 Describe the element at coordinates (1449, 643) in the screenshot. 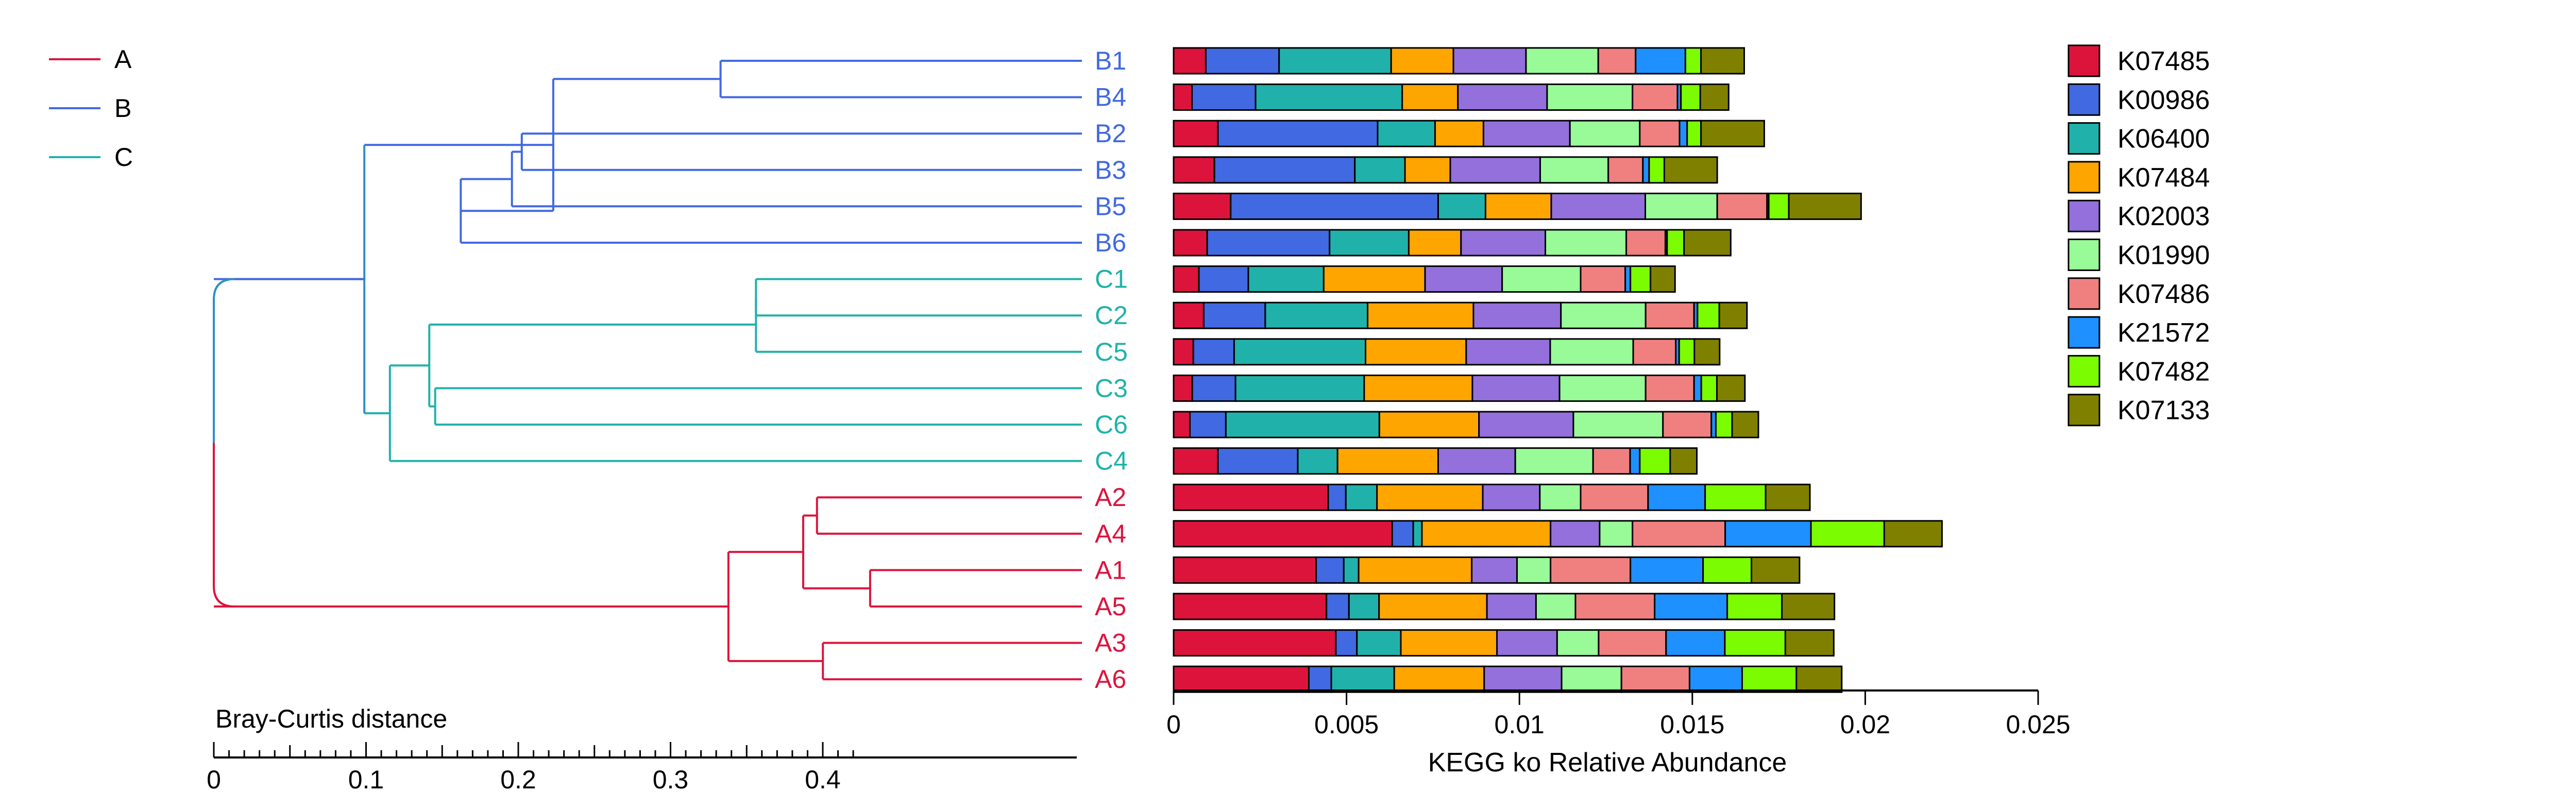

I see `bar-segment-A3-K07484` at that location.